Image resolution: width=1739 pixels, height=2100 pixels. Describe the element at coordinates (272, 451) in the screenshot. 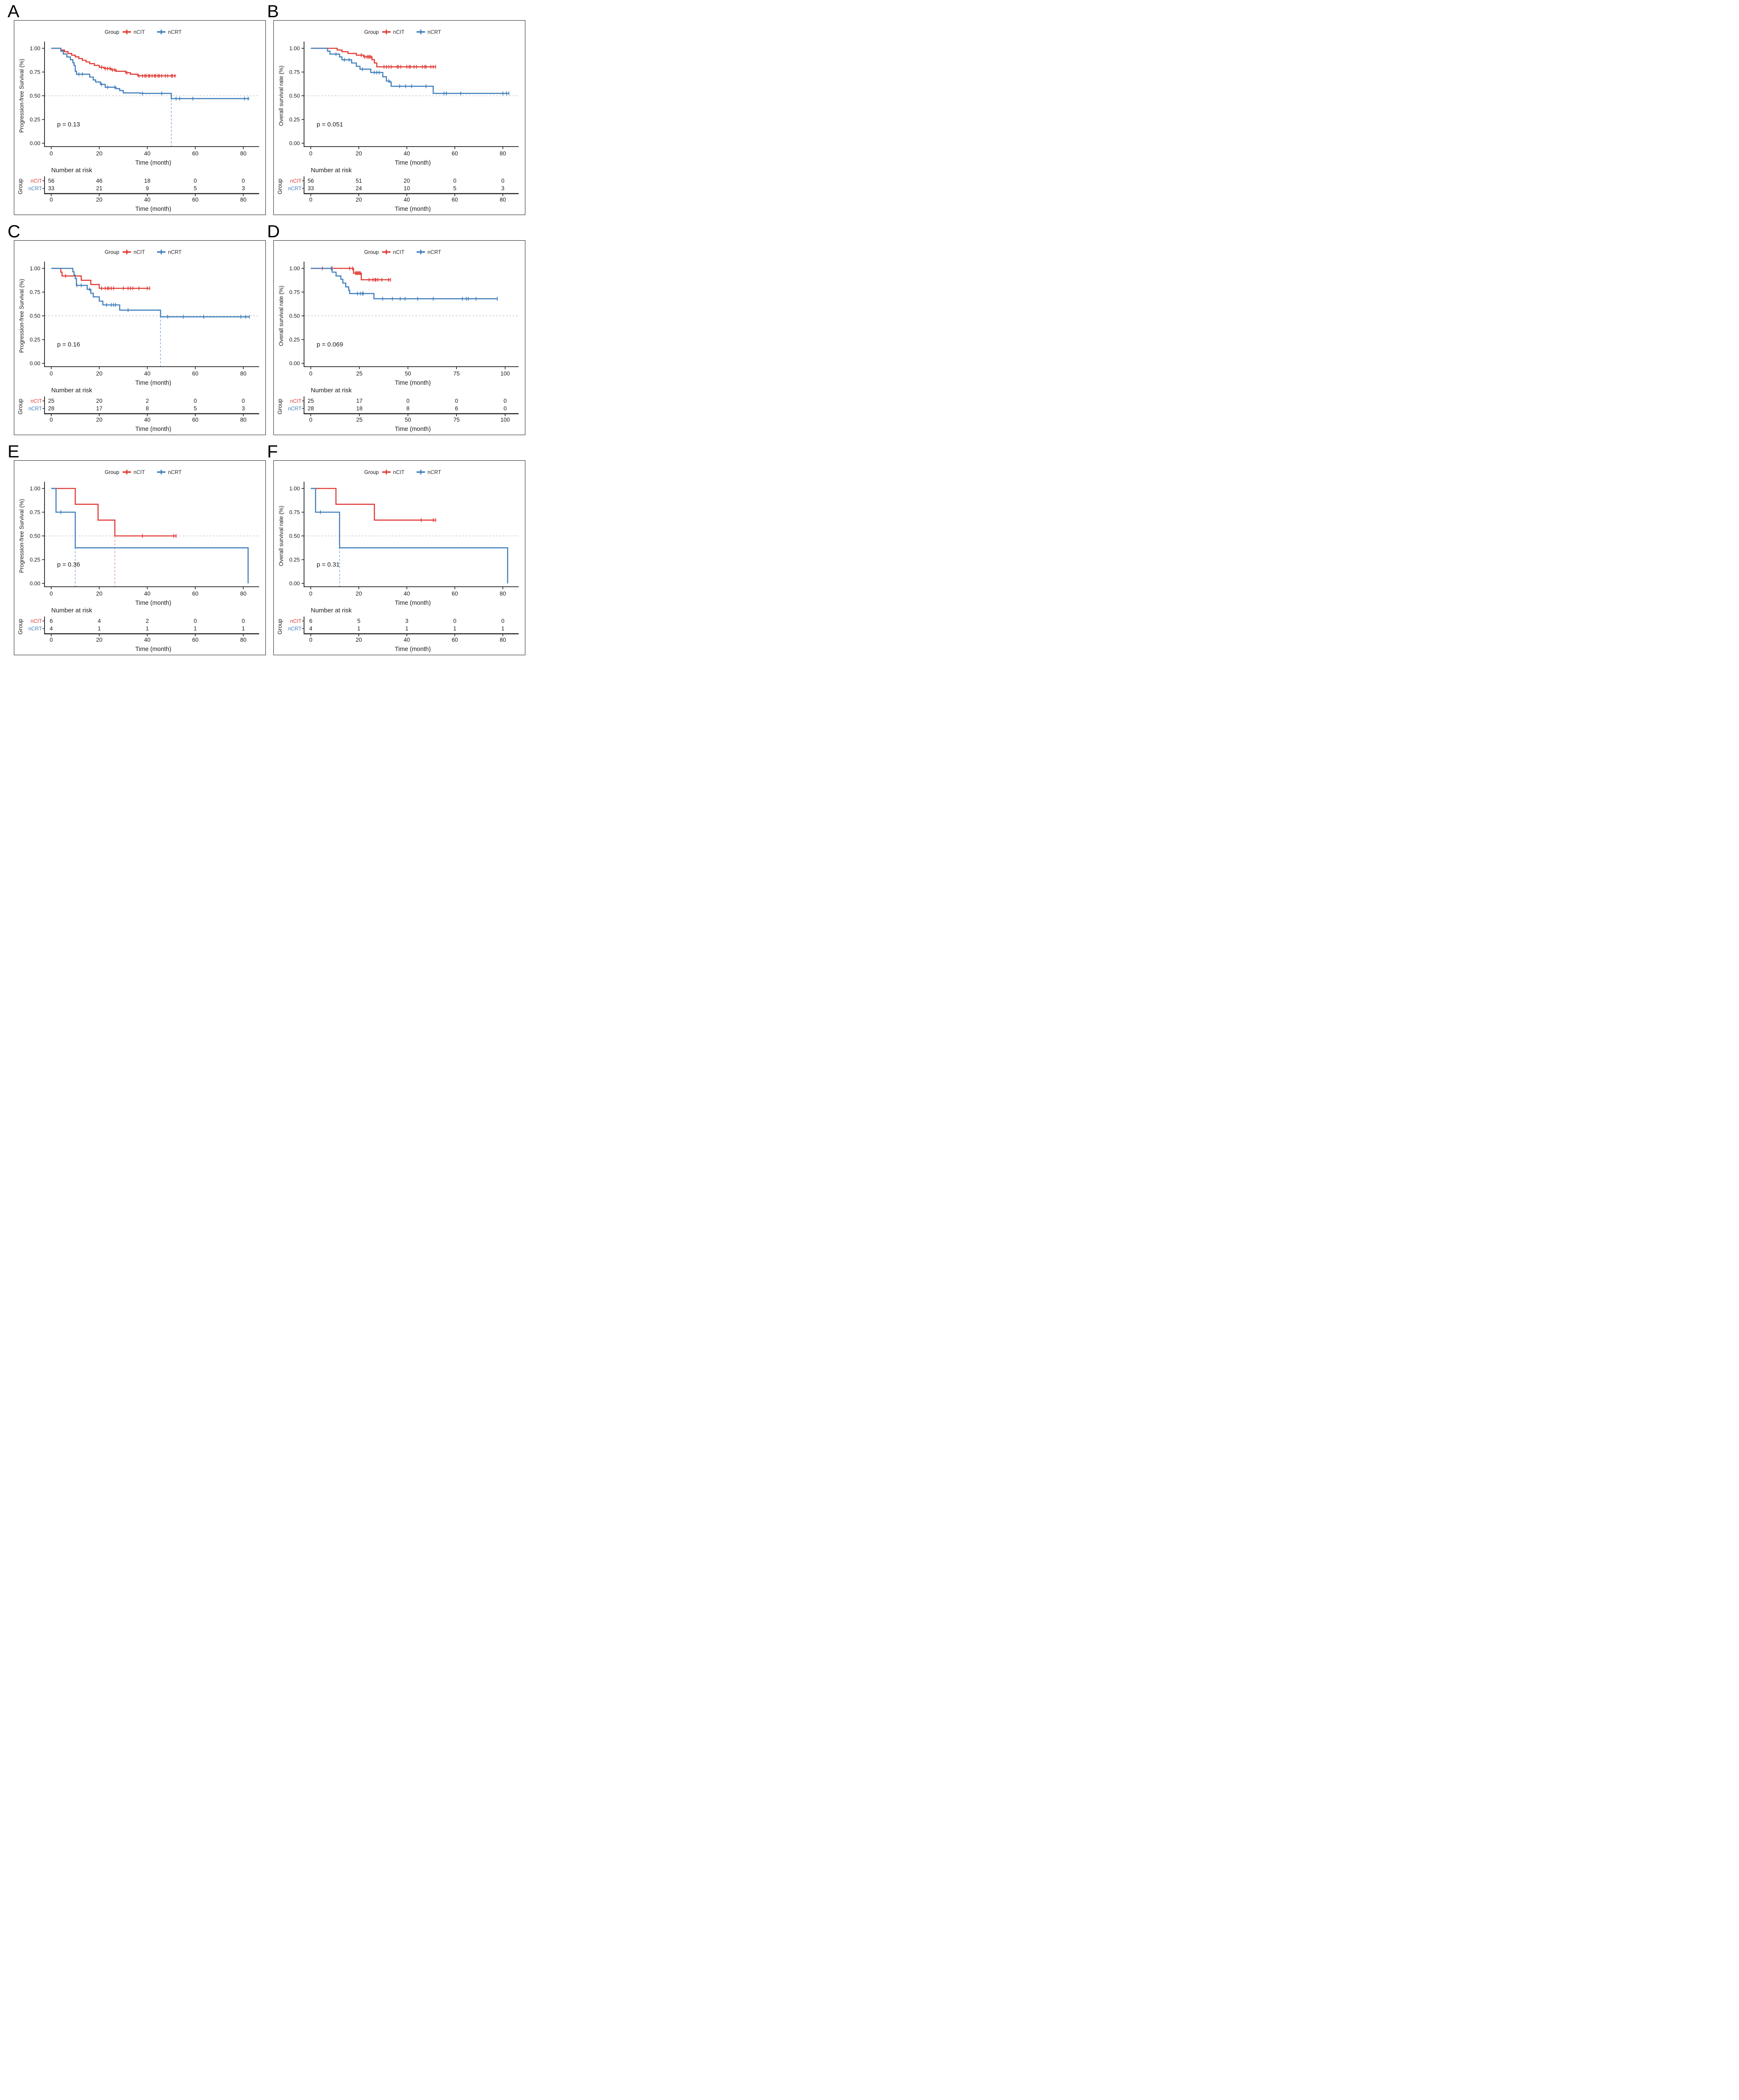

I see `panel-letter-F: F` at that location.